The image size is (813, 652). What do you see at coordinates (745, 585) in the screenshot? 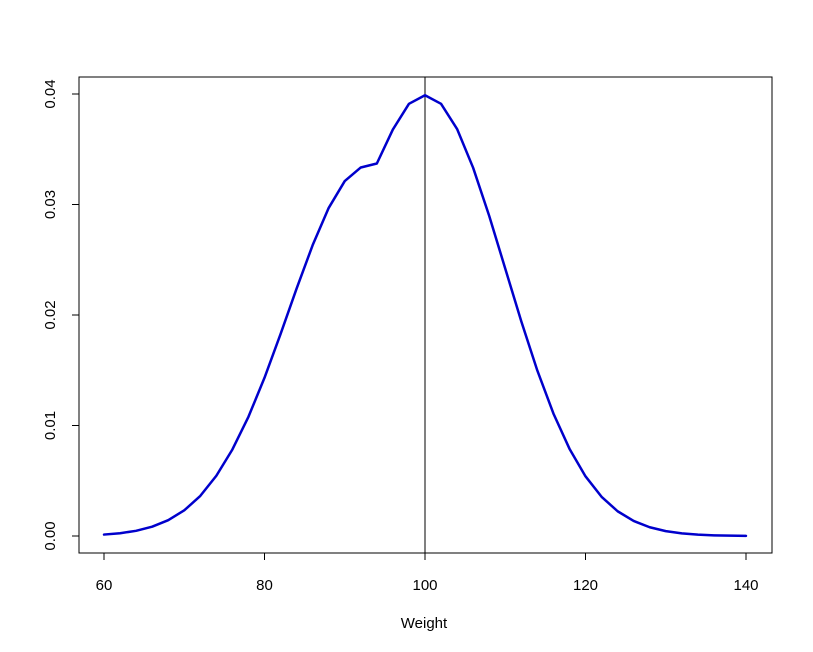
I see `x-tick-label: 140` at bounding box center [745, 585].